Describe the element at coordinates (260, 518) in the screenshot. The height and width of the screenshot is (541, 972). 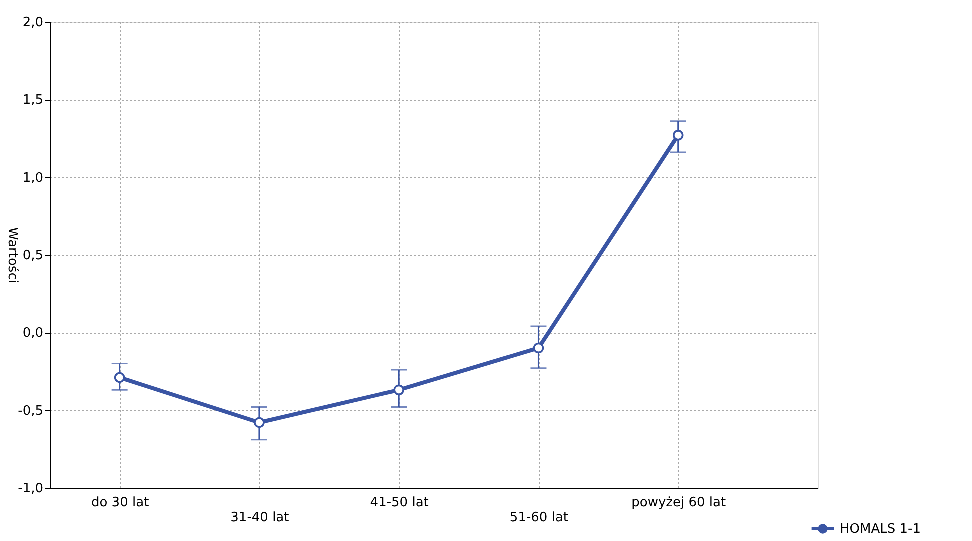
I see `x-tick-label: 31-40 lat` at that location.